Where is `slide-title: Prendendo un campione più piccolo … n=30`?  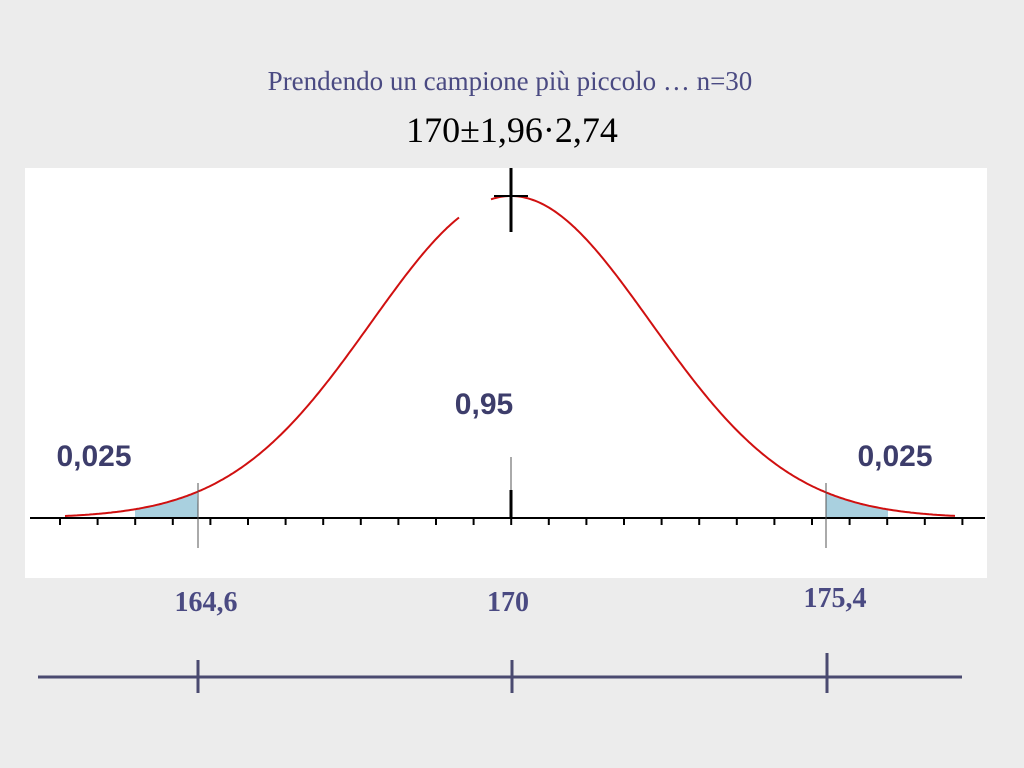
slide-title: Prendendo un campione più piccolo … n=30 is located at coordinates (510, 81).